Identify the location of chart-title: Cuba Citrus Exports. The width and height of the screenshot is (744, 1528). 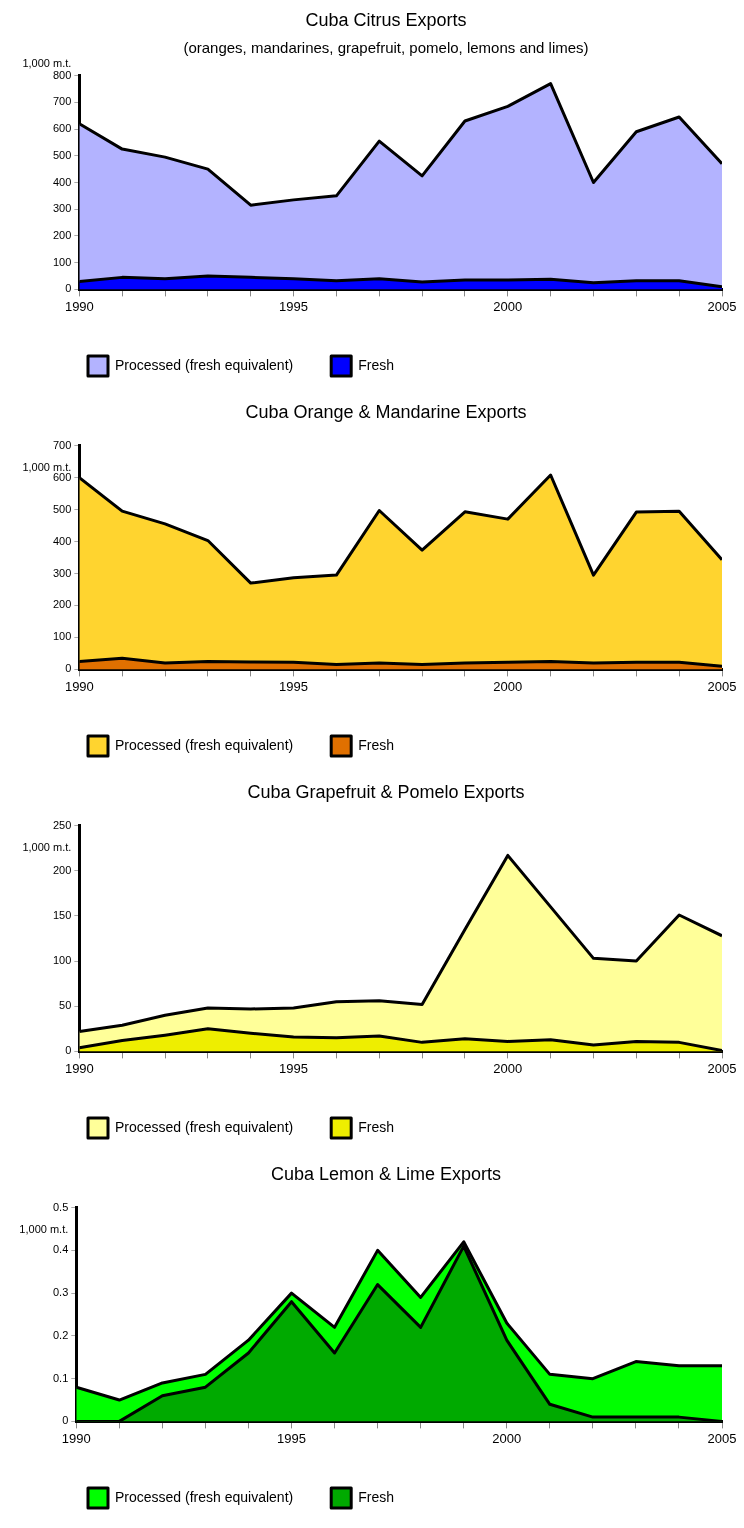
(386, 19).